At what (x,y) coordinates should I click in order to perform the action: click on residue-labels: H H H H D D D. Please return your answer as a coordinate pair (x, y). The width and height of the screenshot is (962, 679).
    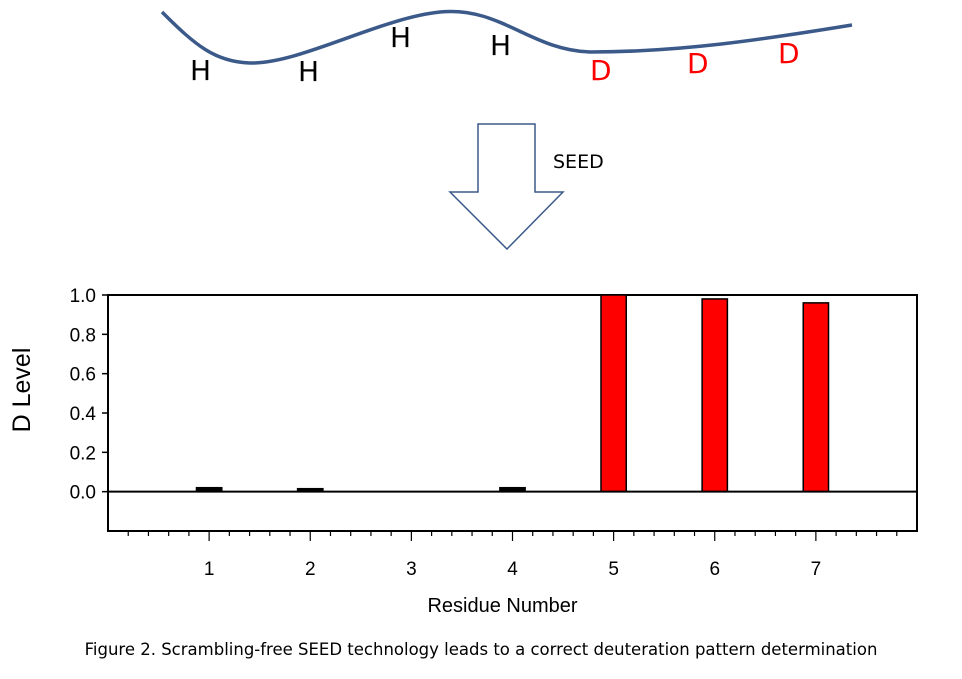
    Looking at the image, I should click on (495, 54).